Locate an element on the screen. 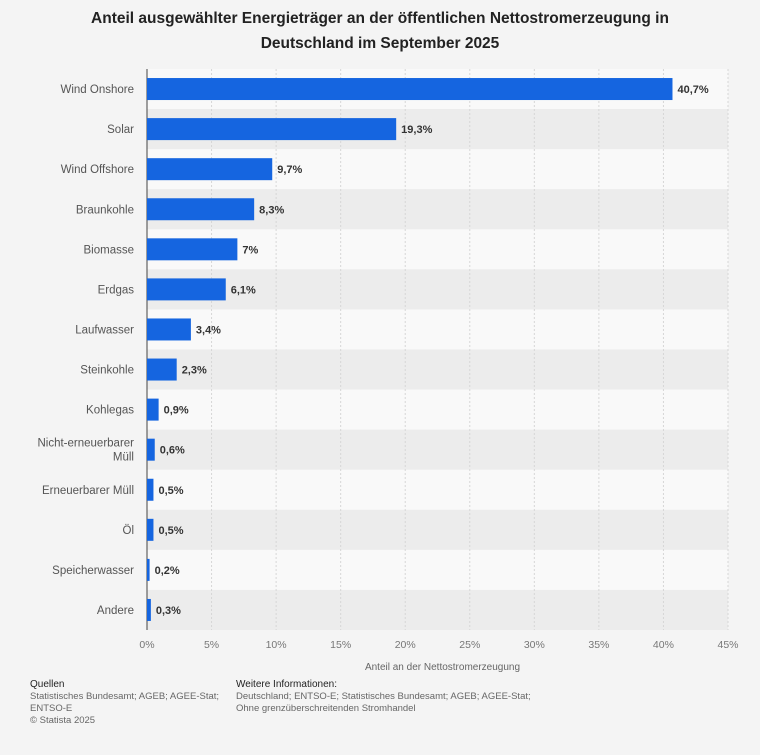 The image size is (760, 755). value-label: 3,4% is located at coordinates (208, 330).